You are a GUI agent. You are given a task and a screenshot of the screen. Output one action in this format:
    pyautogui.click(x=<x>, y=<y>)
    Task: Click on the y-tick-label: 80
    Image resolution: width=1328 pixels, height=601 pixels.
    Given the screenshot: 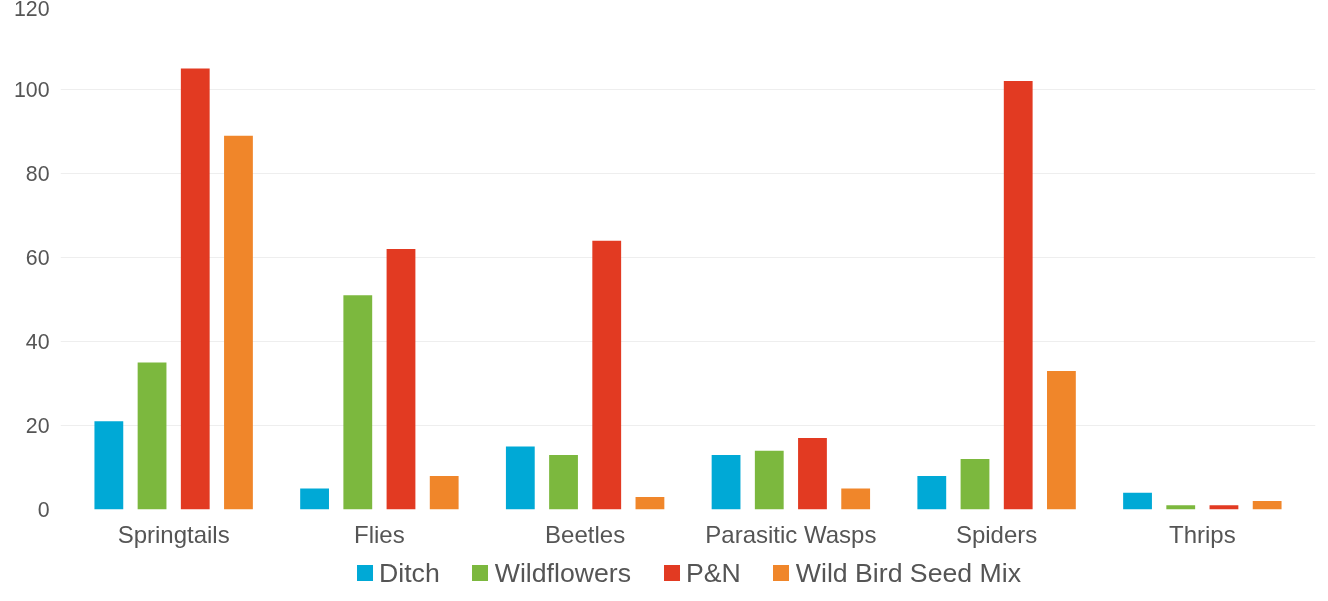 What is the action you would take?
    pyautogui.click(x=37, y=174)
    